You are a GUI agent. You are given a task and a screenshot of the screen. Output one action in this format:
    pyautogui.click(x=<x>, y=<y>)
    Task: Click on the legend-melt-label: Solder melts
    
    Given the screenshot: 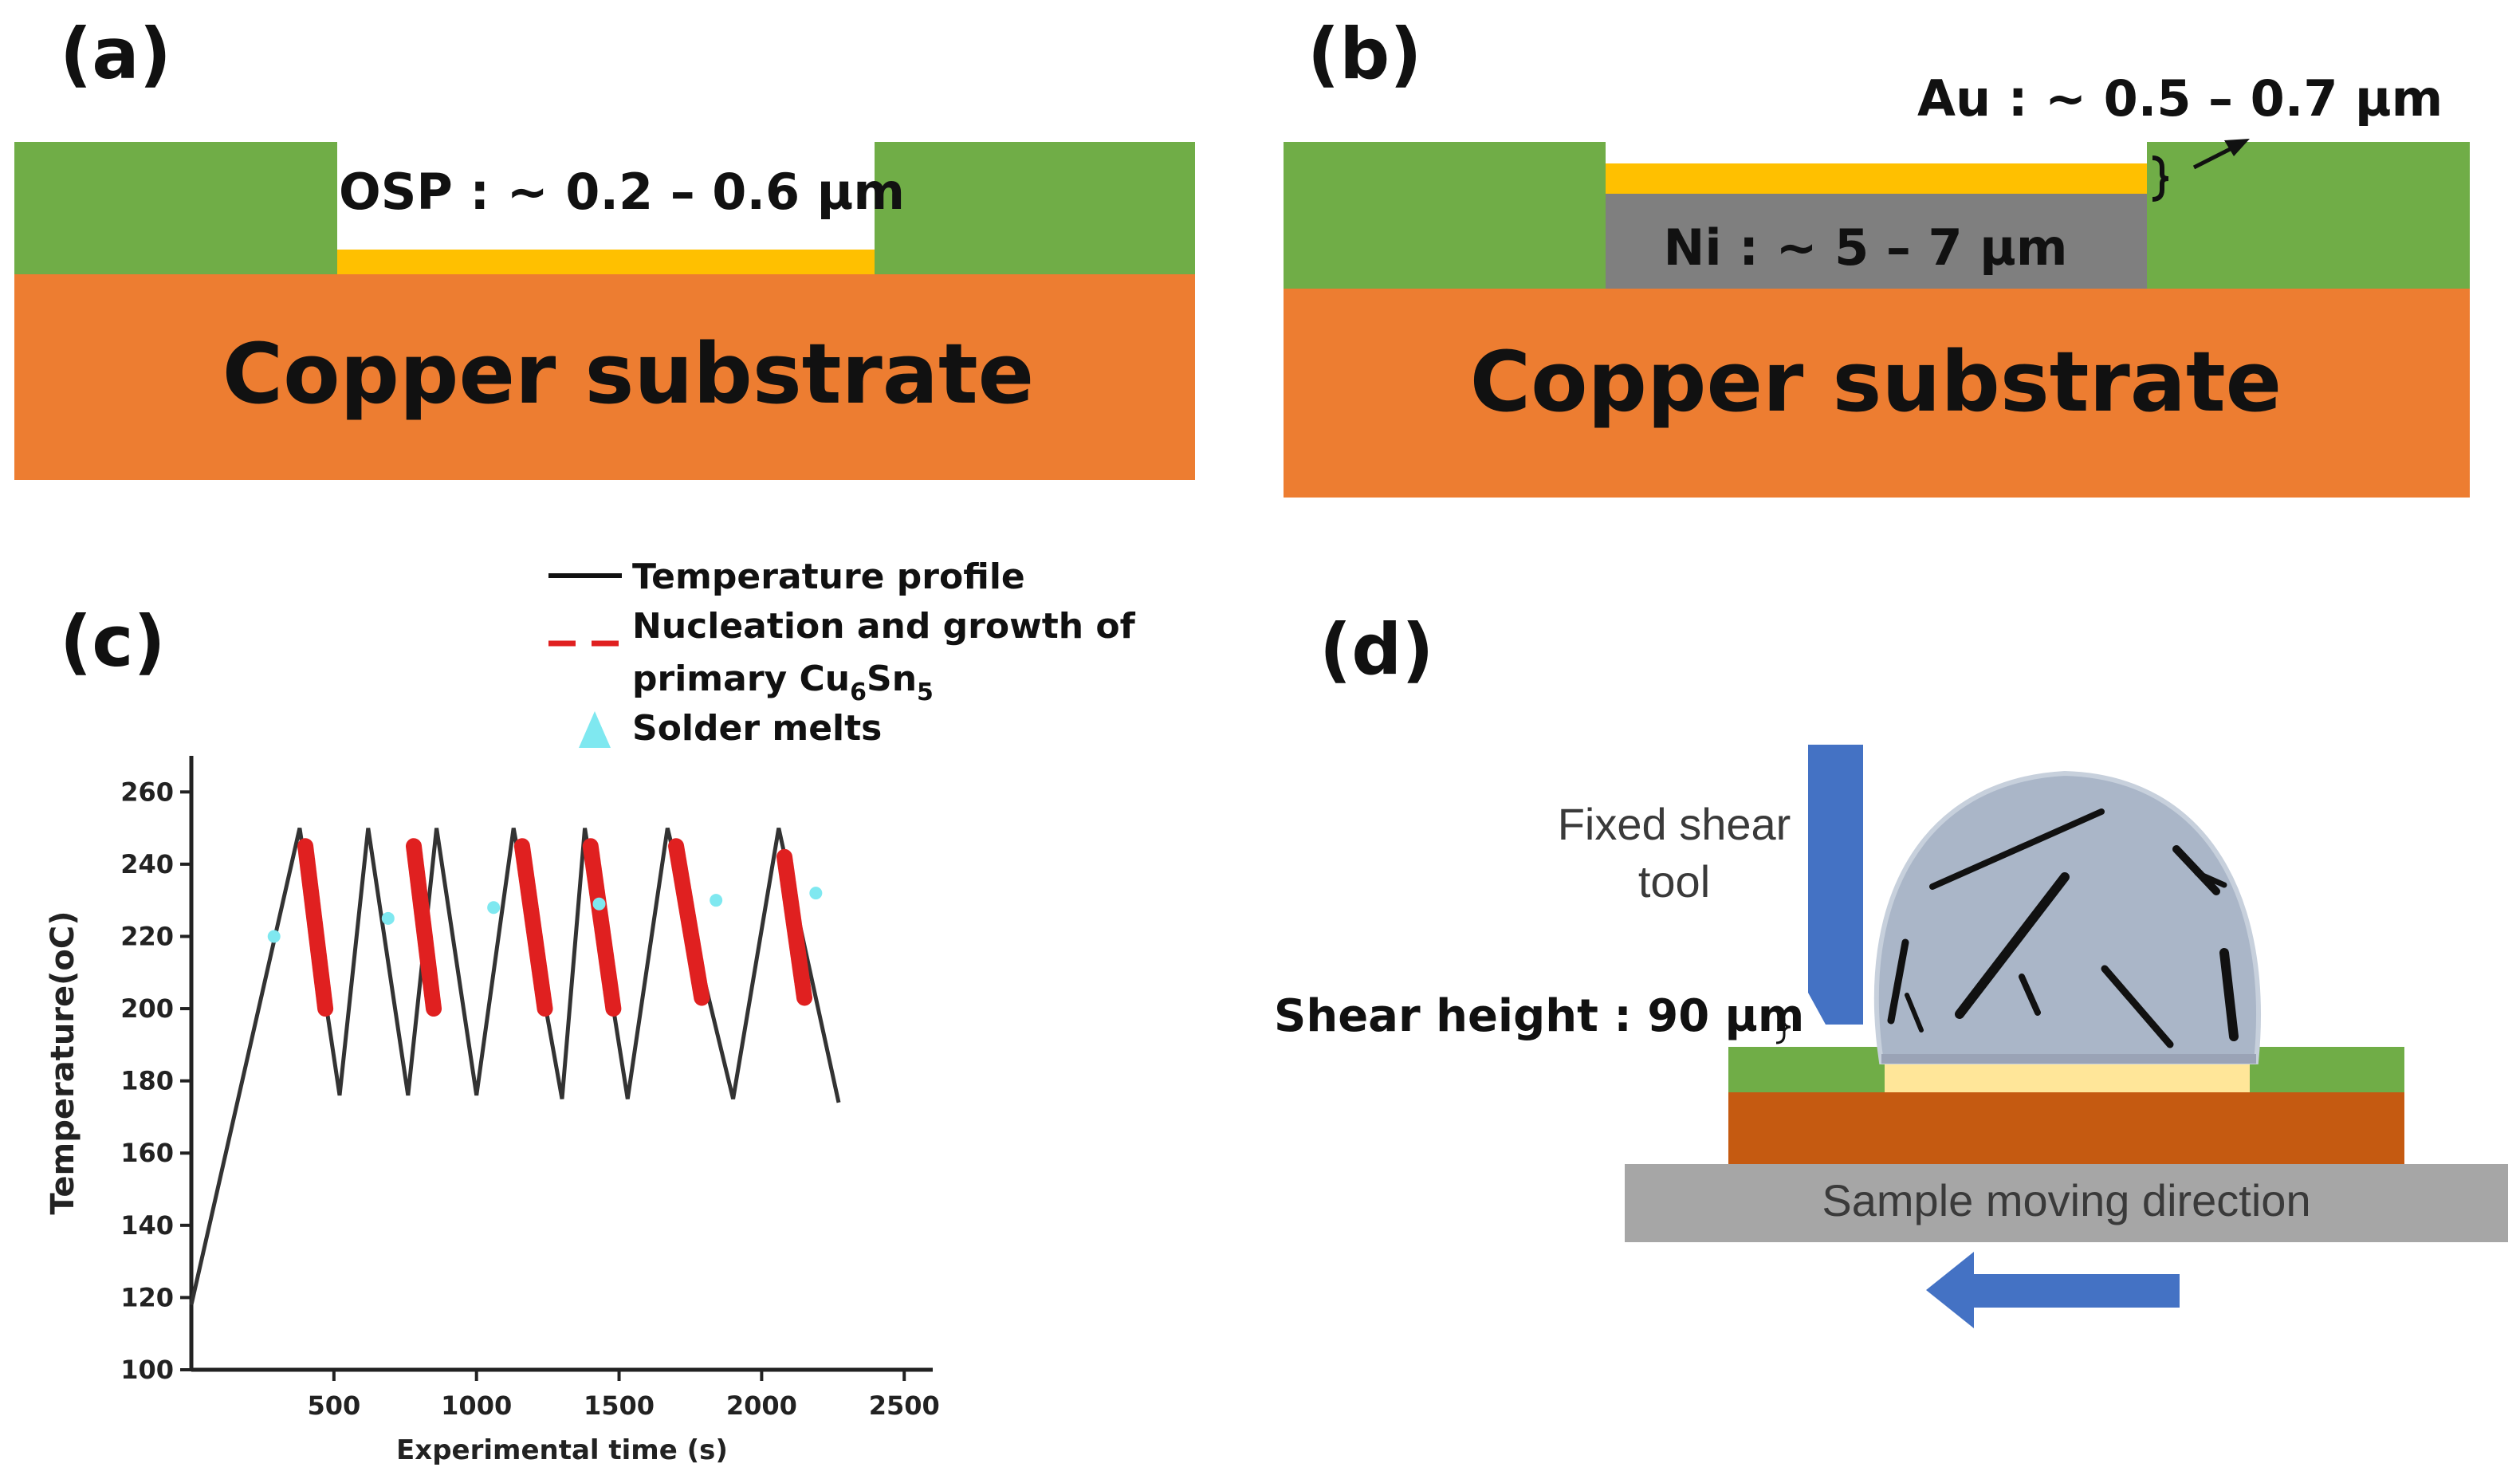 What is the action you would take?
    pyautogui.click(x=757, y=728)
    